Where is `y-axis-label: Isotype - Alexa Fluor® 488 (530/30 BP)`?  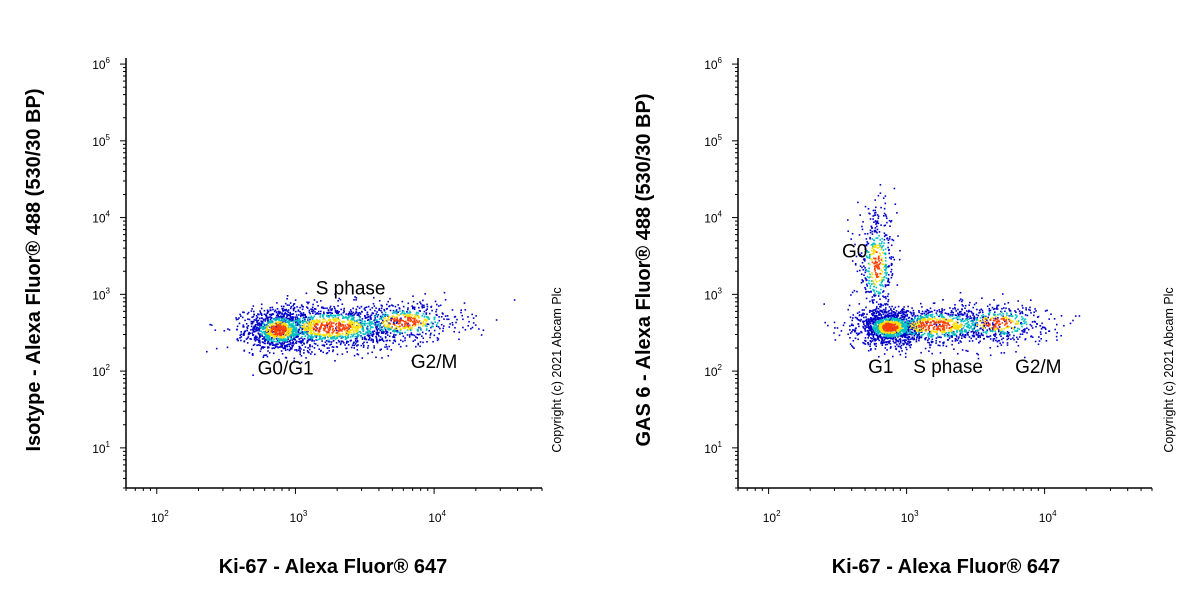
y-axis-label: Isotype - Alexa Fluor® 488 (530/30 BP) is located at coordinates (34, 269).